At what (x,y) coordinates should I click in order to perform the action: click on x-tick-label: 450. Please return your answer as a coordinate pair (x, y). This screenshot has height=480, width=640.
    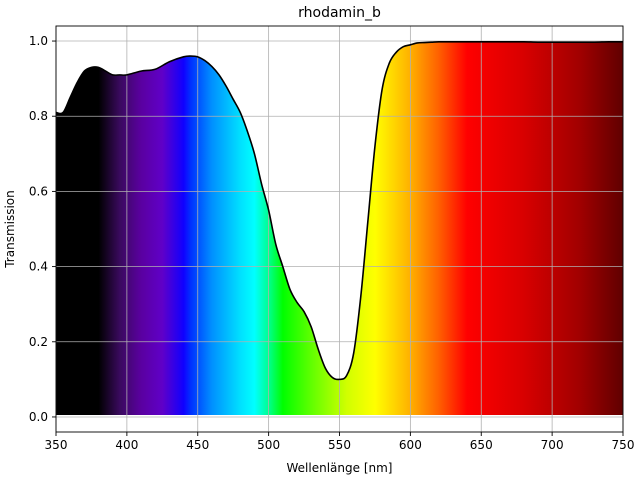
    Looking at the image, I should click on (197, 445).